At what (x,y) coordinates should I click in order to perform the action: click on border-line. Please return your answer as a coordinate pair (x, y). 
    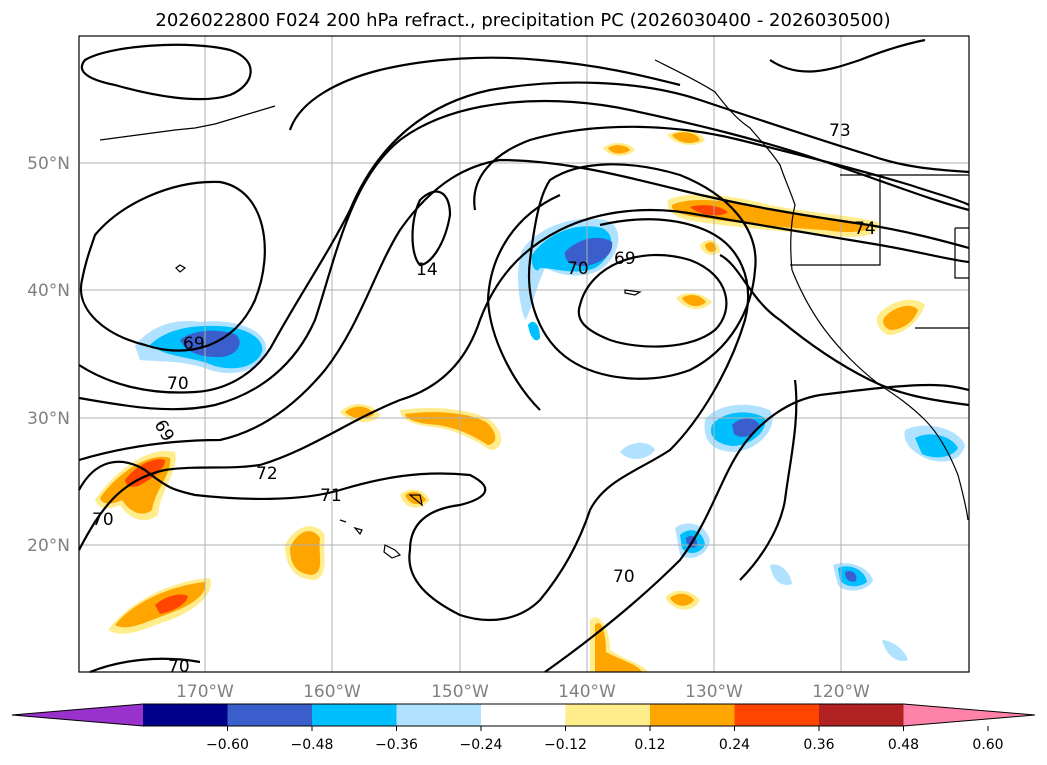
    Looking at the image, I should click on (835, 220).